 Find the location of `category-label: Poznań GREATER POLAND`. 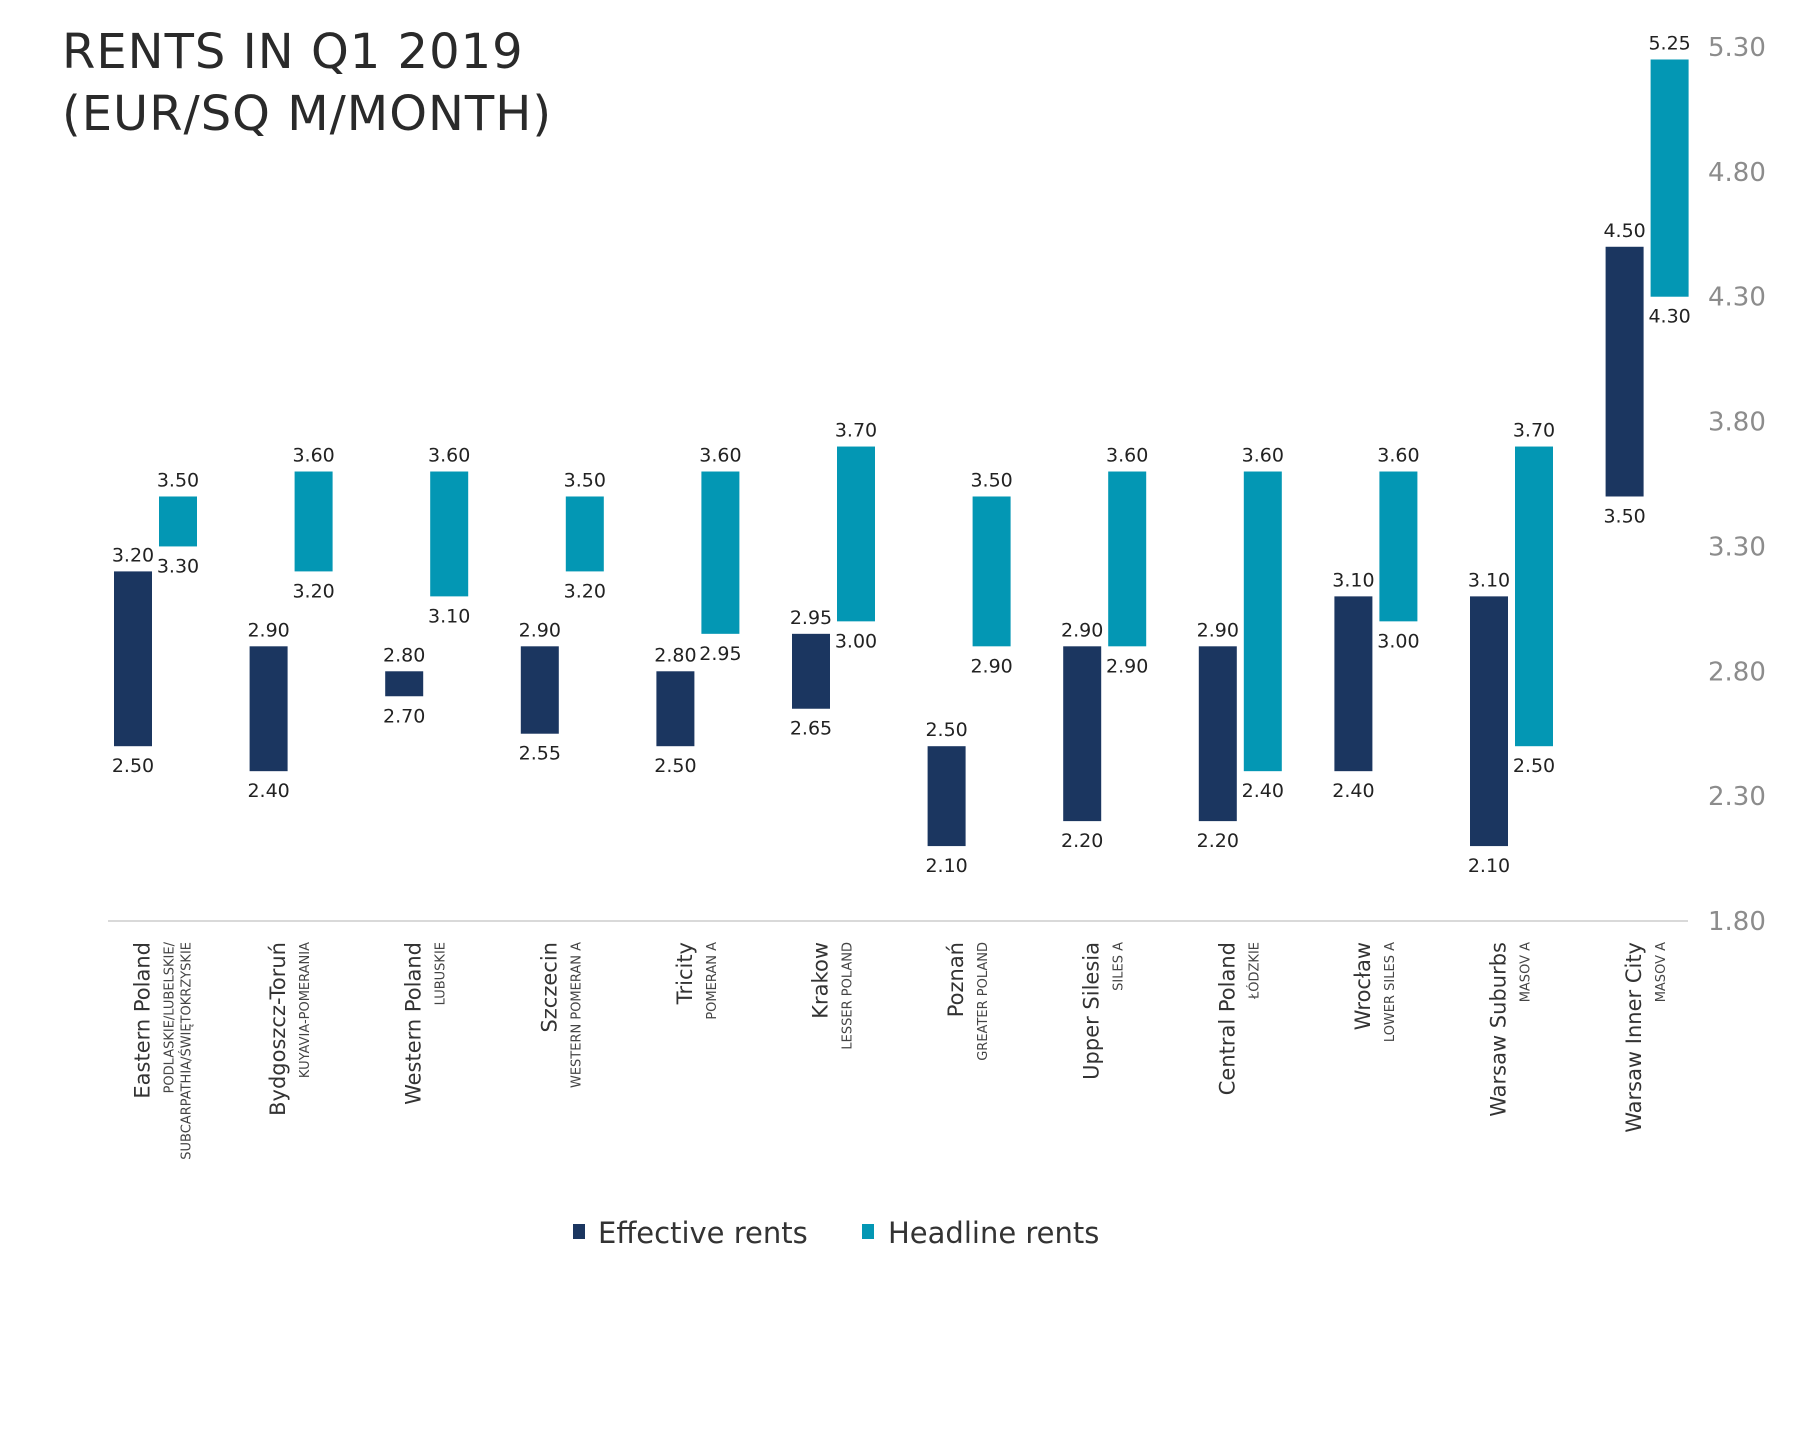

category-label: Poznań GREATER POLAND is located at coordinates (967, 1001).